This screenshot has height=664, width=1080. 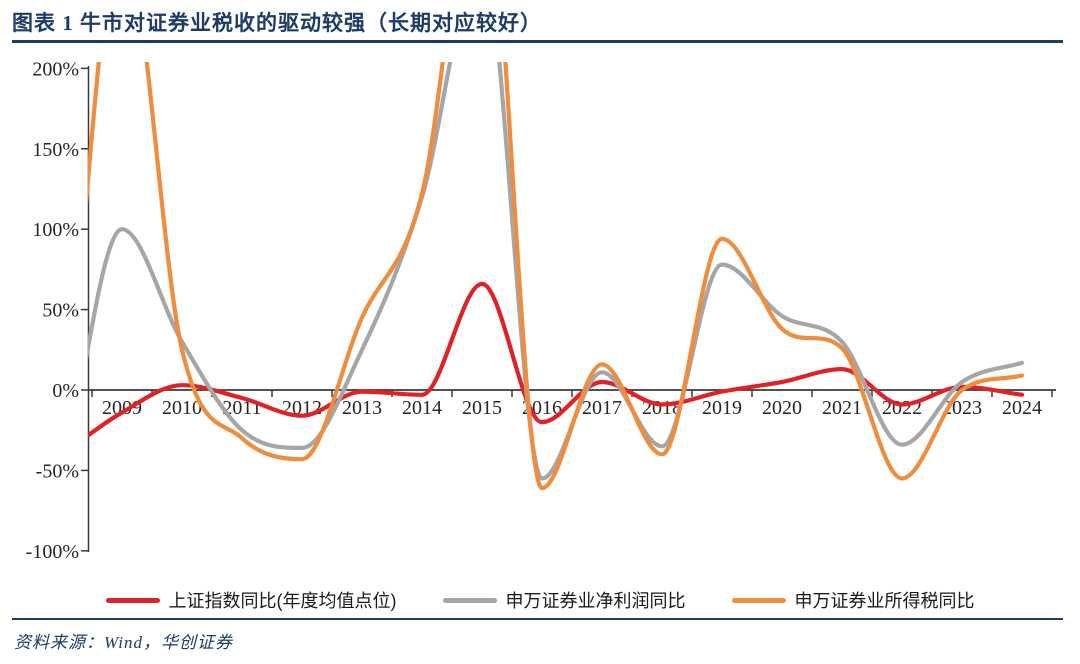 I want to click on source-note: 资料来源：Wind，华创证券, so click(x=123, y=642).